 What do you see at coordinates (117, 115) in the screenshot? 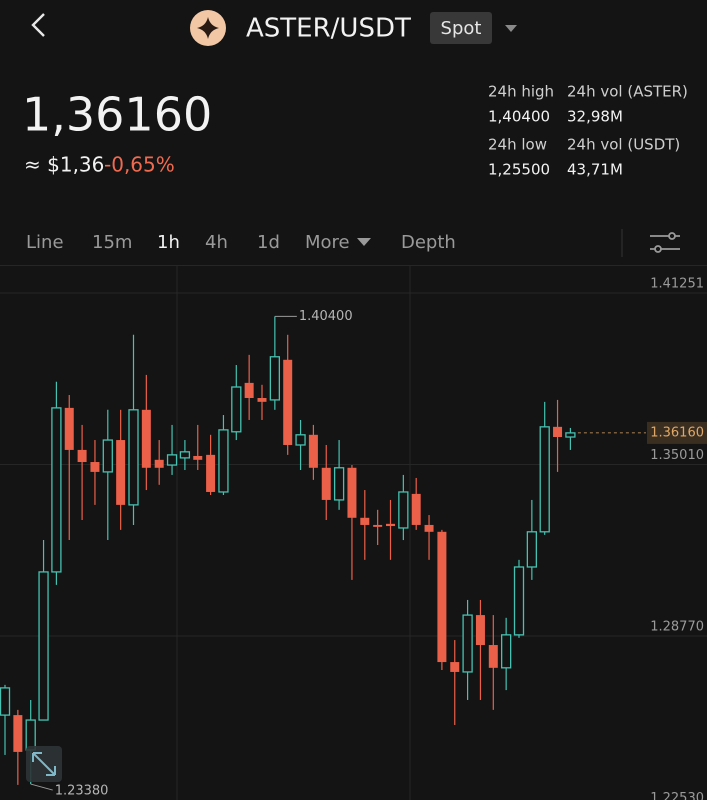
I see `last-price: 1,36160` at bounding box center [117, 115].